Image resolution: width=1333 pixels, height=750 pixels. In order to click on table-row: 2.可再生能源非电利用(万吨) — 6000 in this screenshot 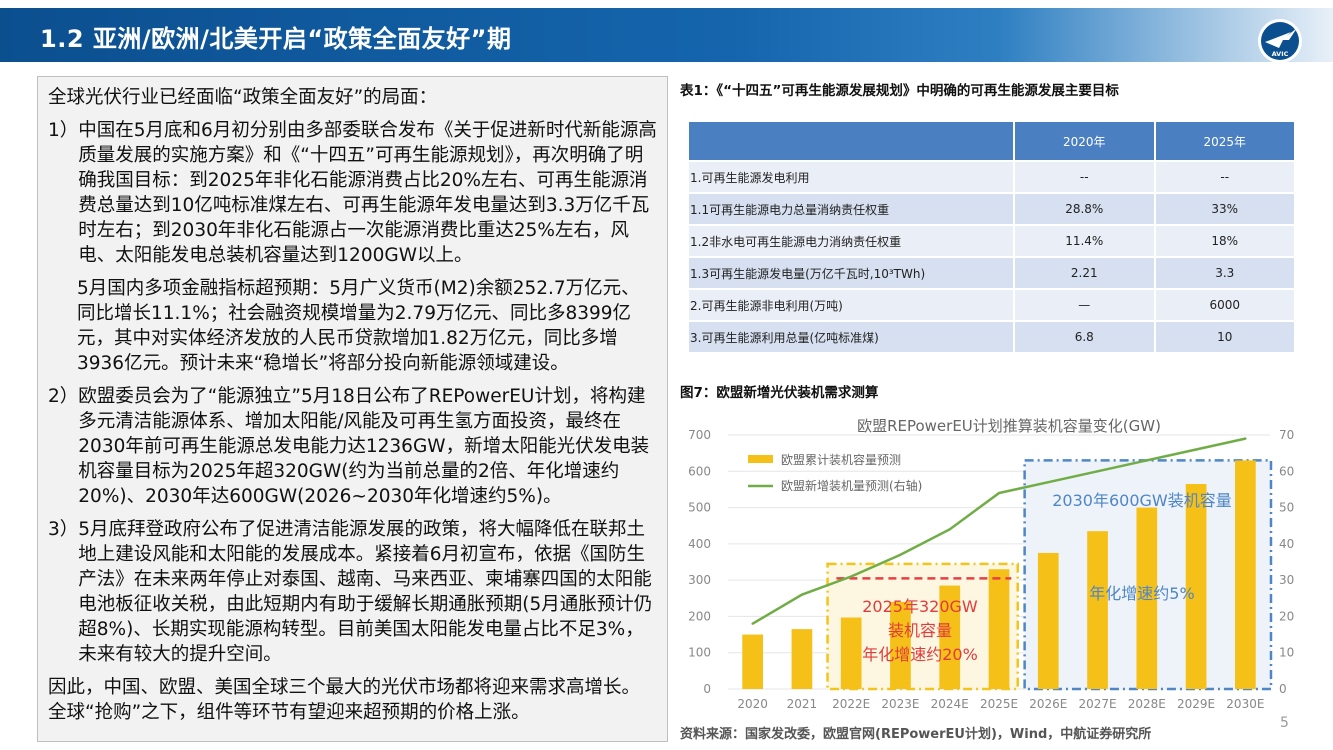, I will do `click(991, 305)`.